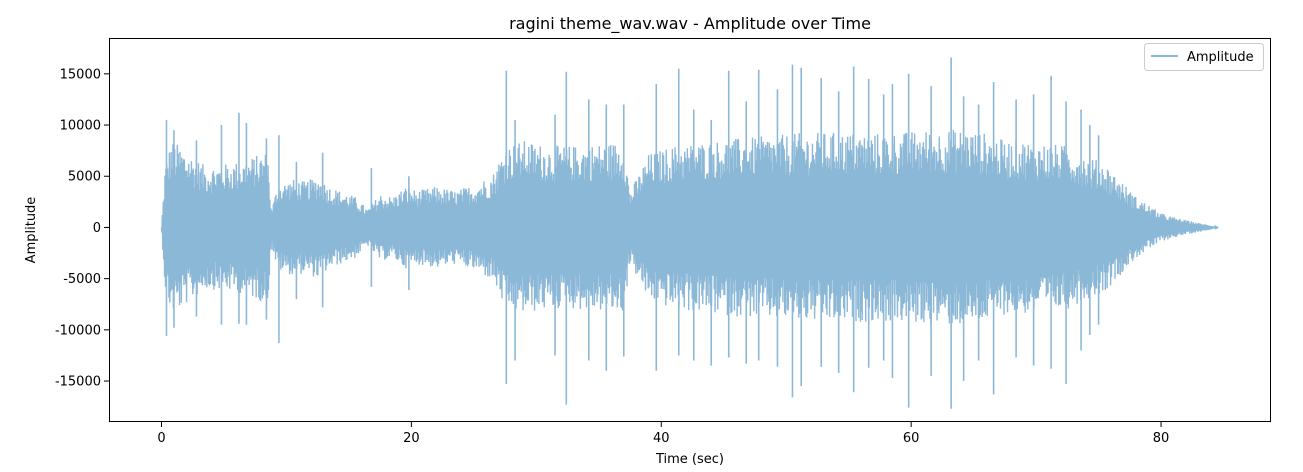  I want to click on y-tick-label: -15000, so click(78, 382).